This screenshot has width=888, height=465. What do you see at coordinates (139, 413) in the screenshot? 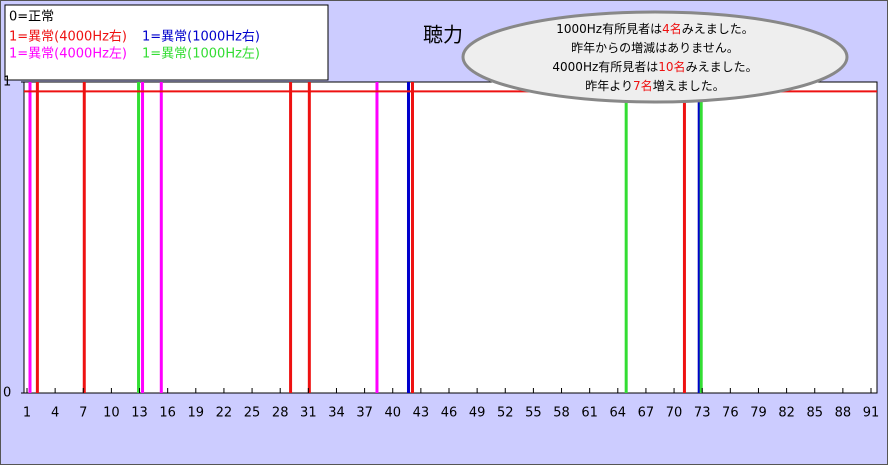
I see `x-tick-label: 13` at bounding box center [139, 413].